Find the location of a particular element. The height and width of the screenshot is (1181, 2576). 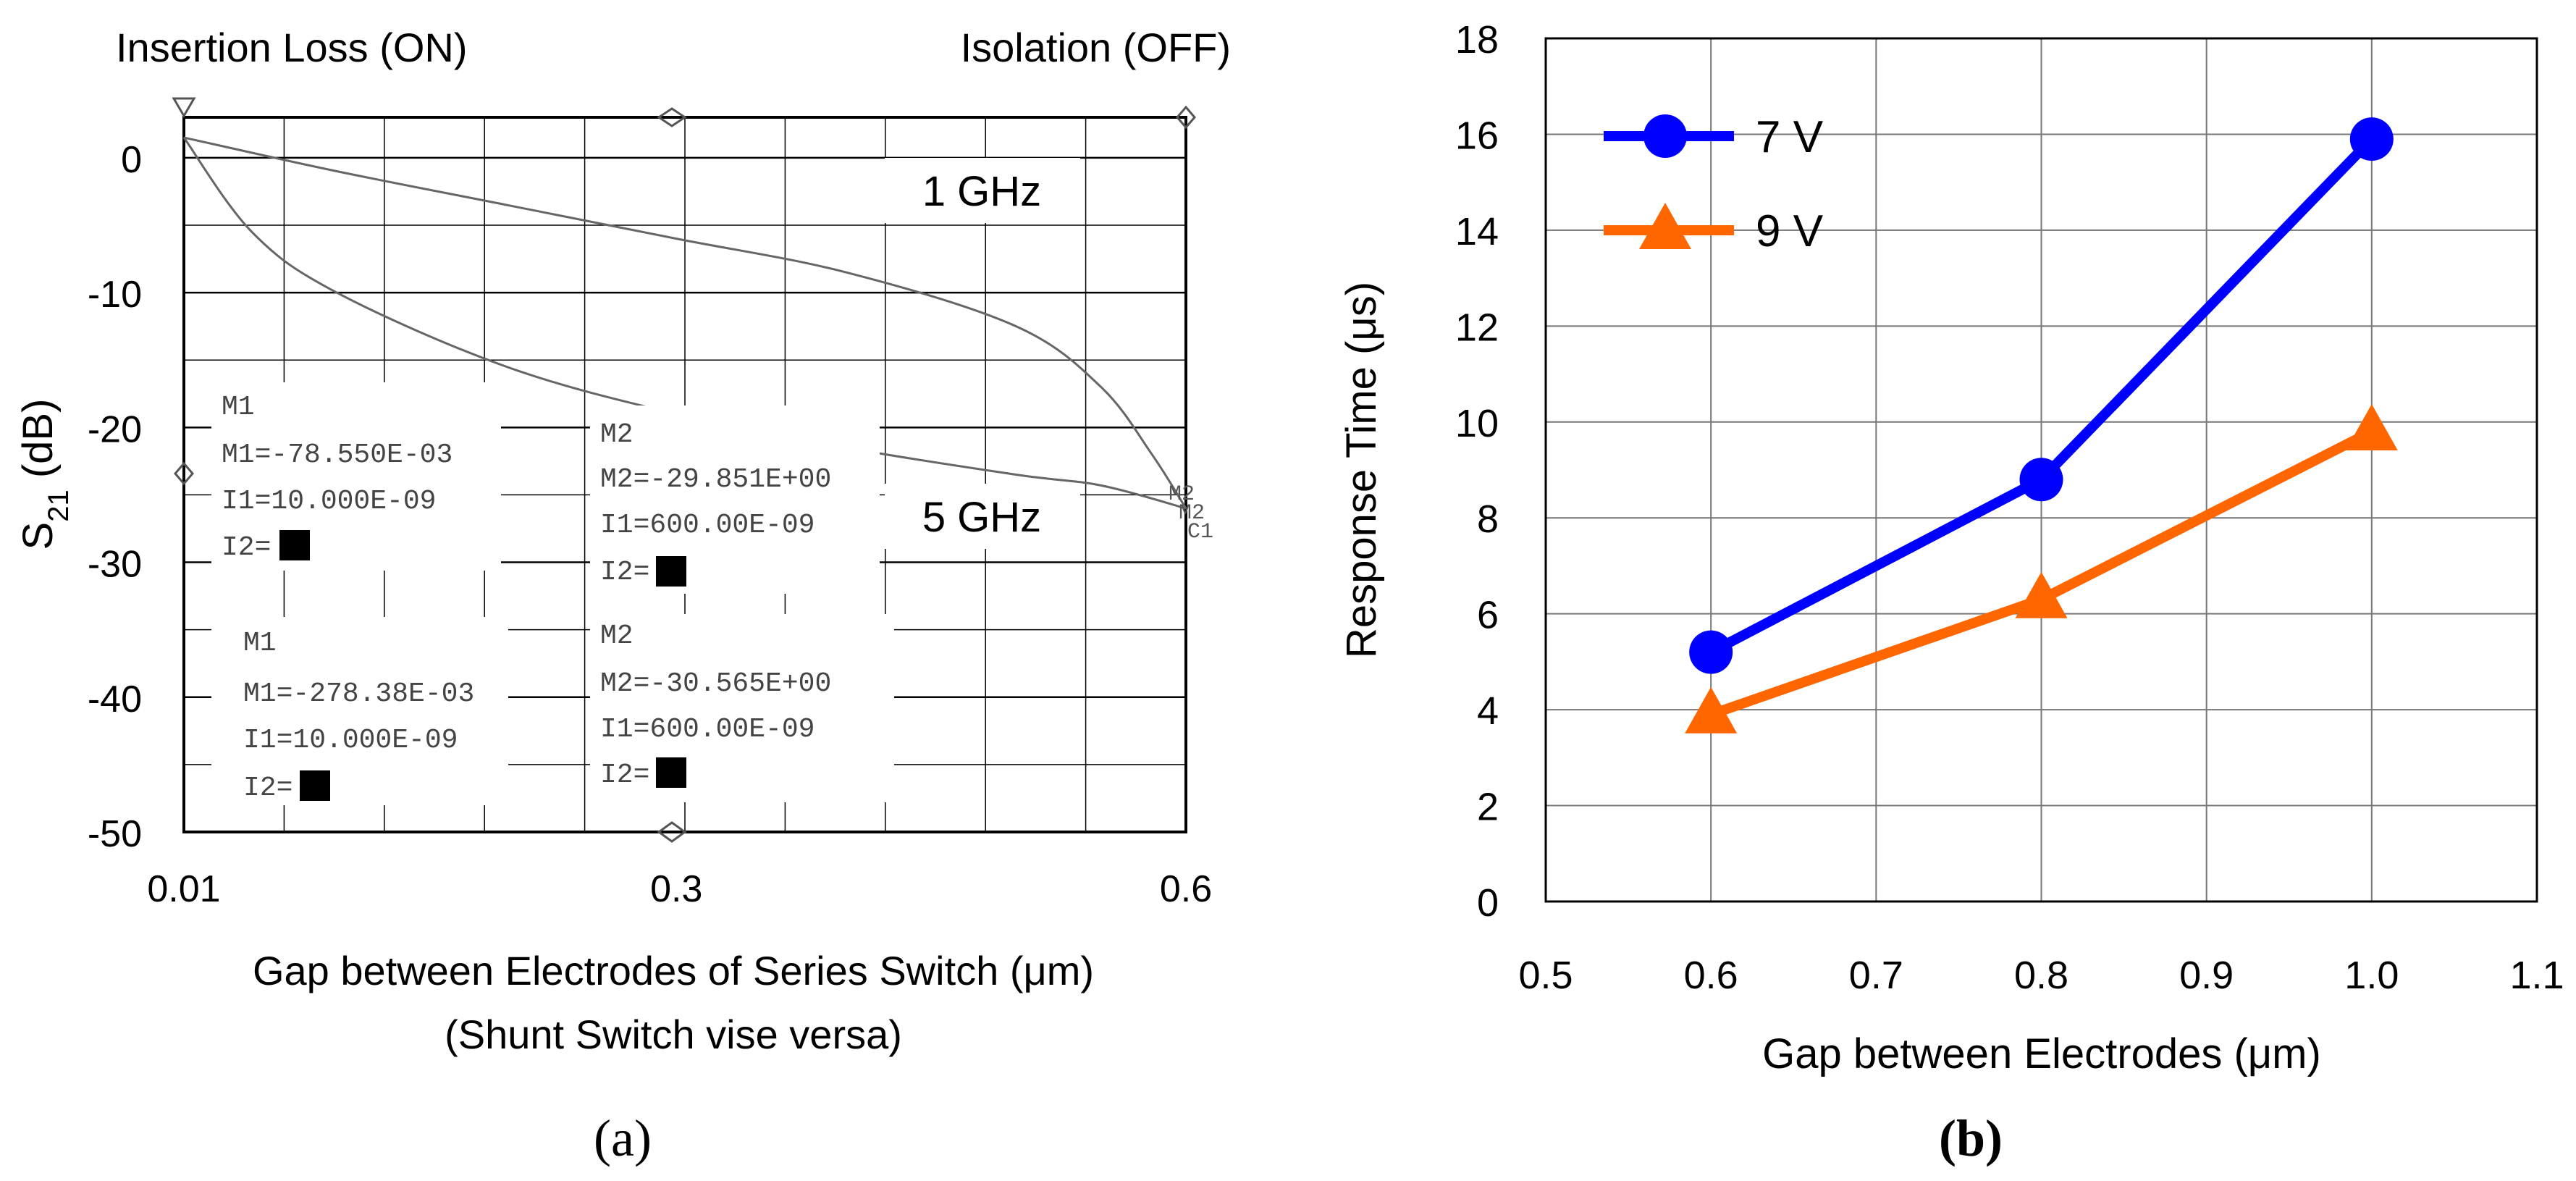

panel-b-y-tick-label: 8 is located at coordinates (1488, 519).